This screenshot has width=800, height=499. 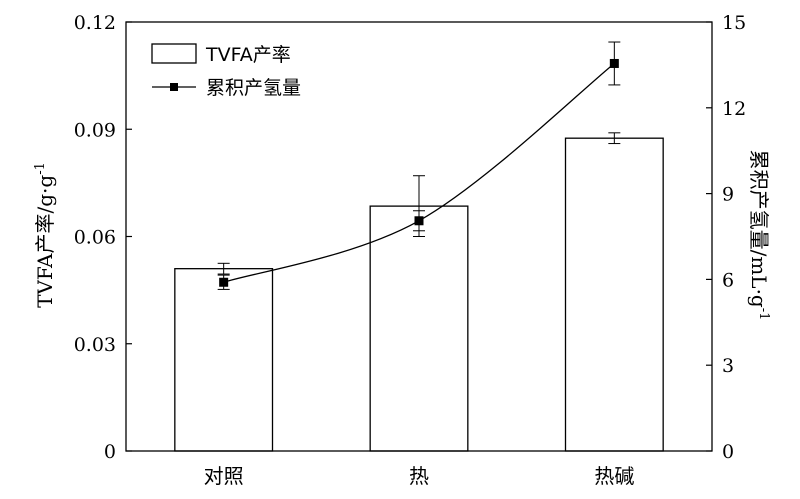 I want to click on y-tick-label-left-2: 0.06, so click(x=95, y=238).